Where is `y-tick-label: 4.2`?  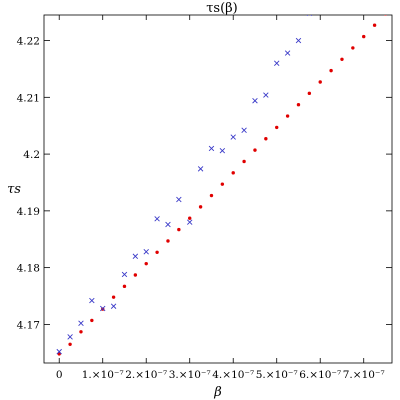
y-tick-label: 4.2 is located at coordinates (31, 155).